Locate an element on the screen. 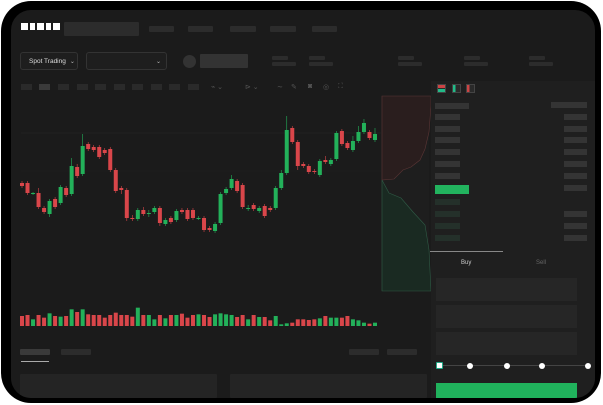 The height and width of the screenshot is (405, 603). slider-handle is located at coordinates (439, 365).